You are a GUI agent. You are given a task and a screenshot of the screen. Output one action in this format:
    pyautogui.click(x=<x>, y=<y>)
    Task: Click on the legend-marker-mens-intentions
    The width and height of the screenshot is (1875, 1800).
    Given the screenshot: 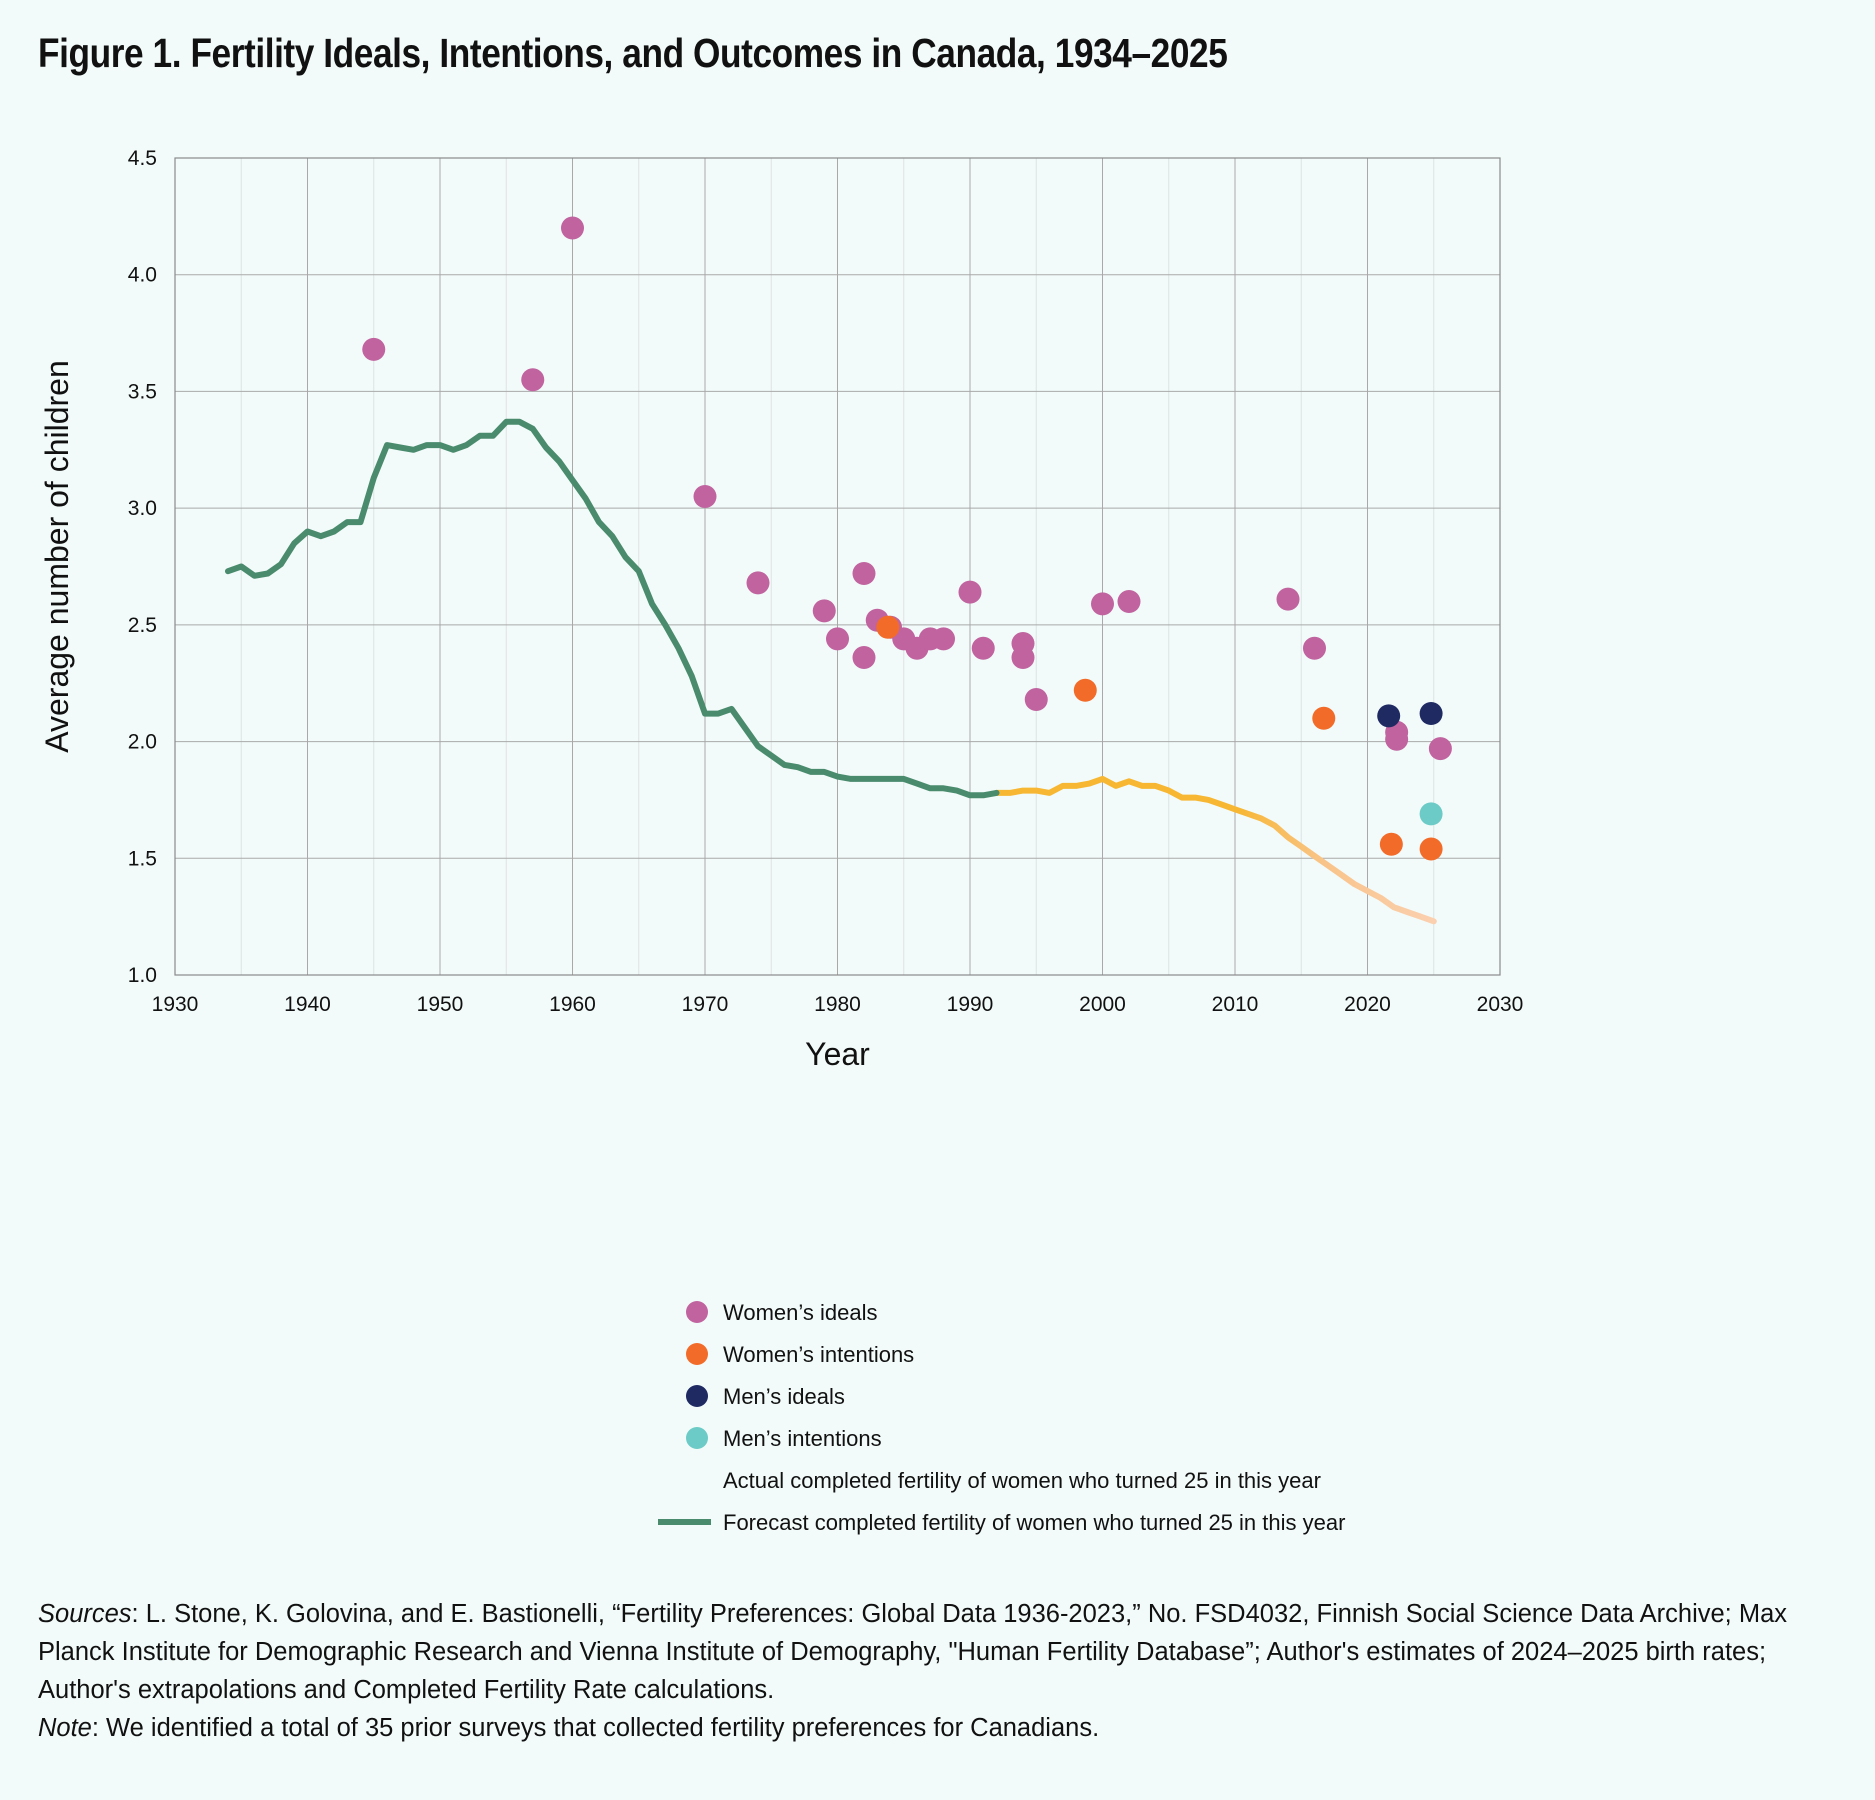 What is the action you would take?
    pyautogui.click(x=697, y=1438)
    